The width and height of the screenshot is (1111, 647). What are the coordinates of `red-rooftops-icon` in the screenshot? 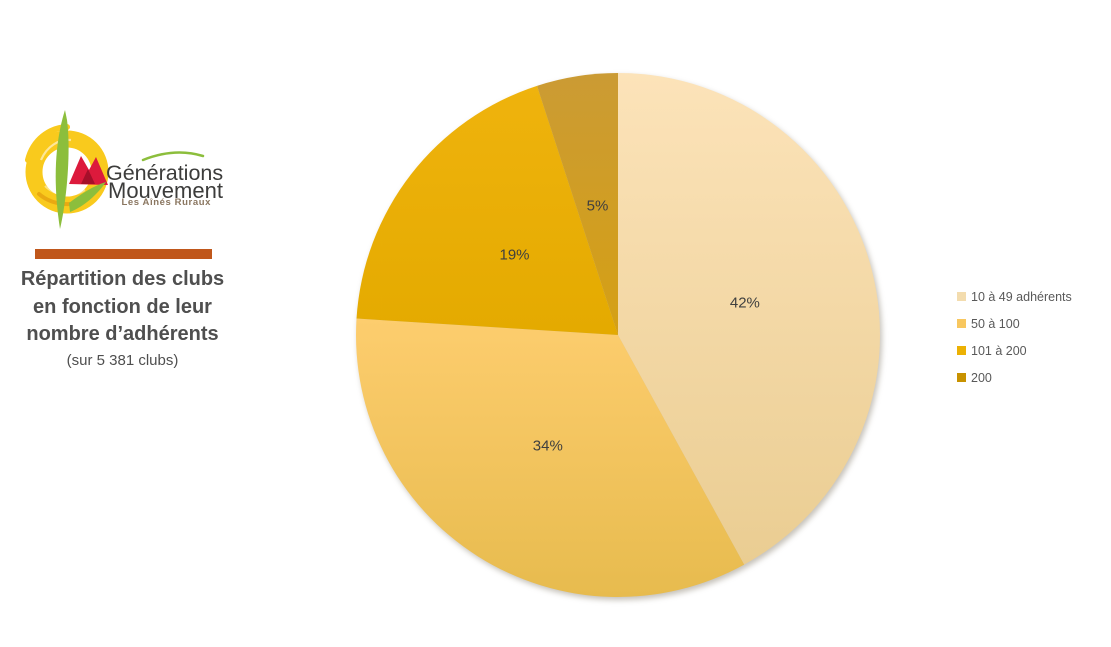 It's located at (88, 170).